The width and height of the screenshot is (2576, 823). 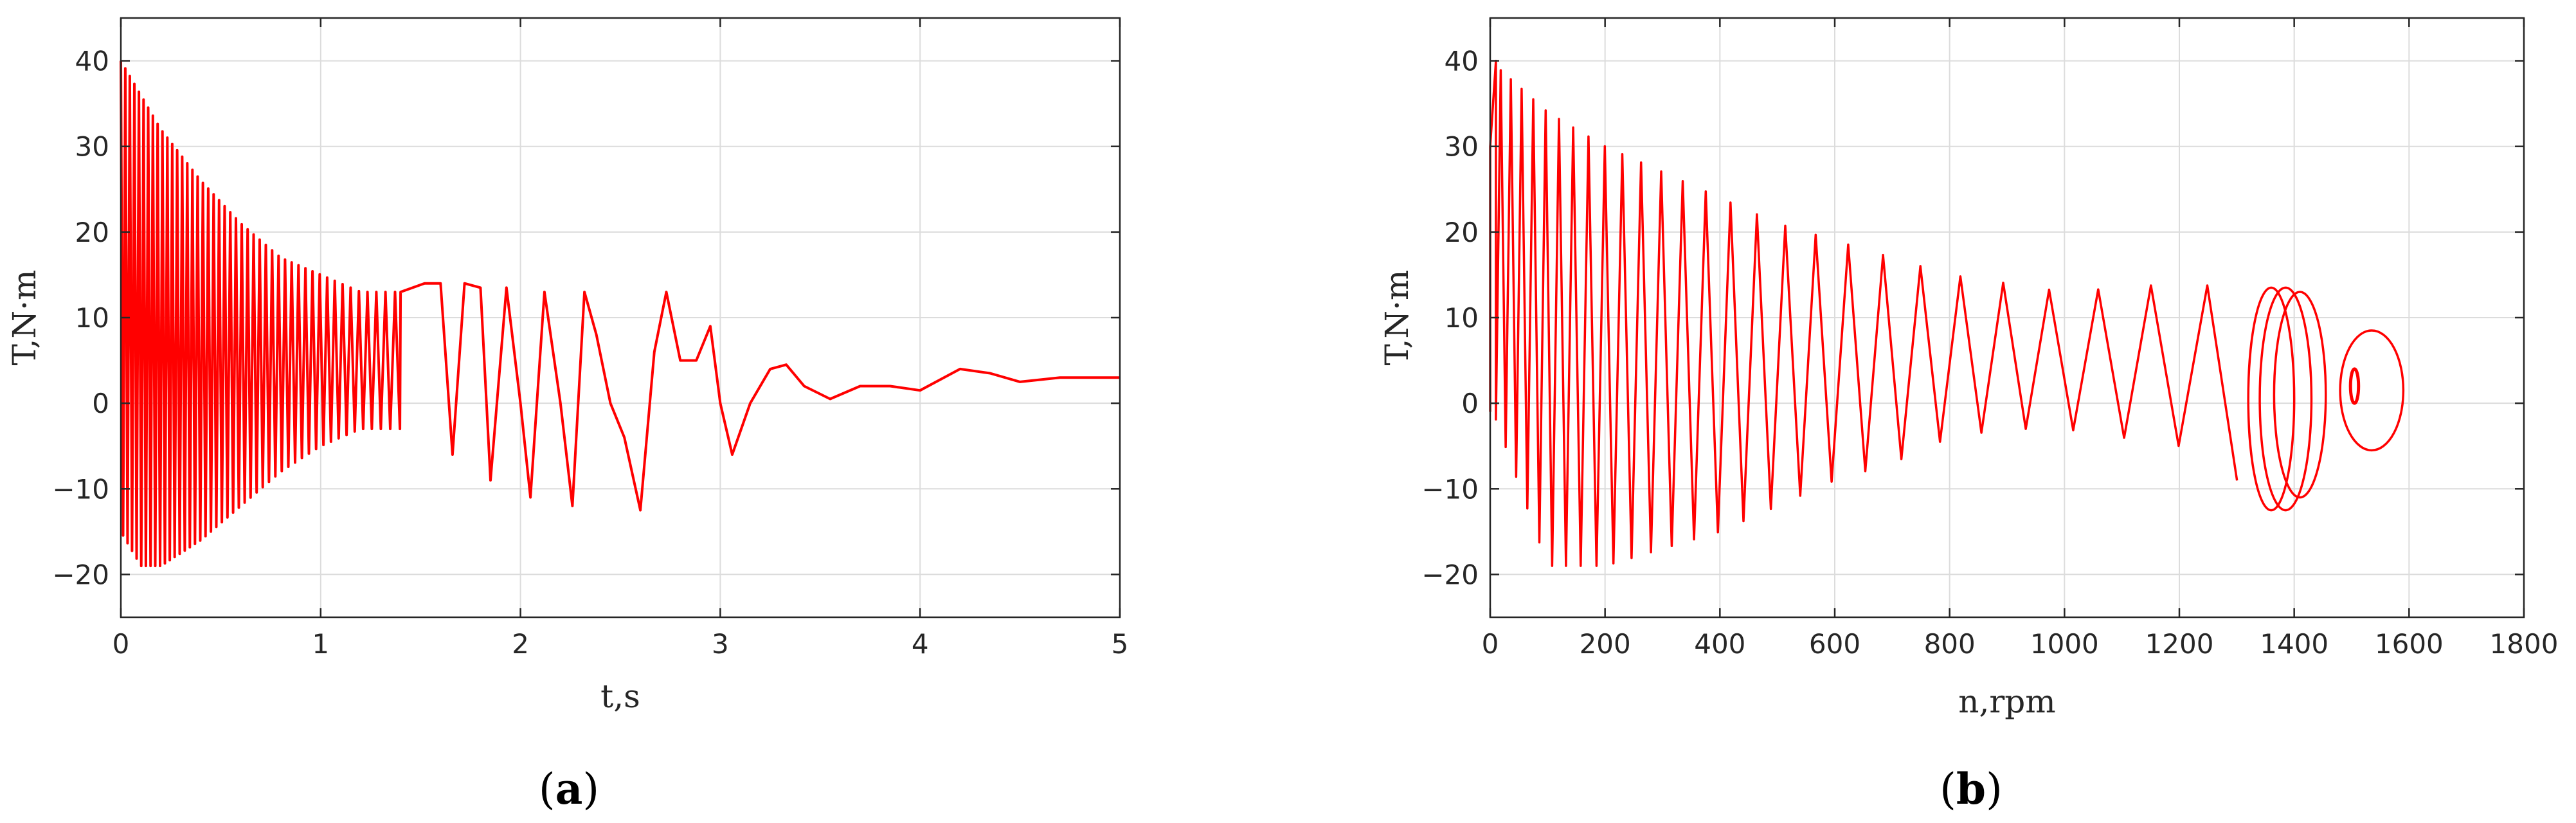 I want to click on x-tick-label: 400, so click(x=1719, y=644).